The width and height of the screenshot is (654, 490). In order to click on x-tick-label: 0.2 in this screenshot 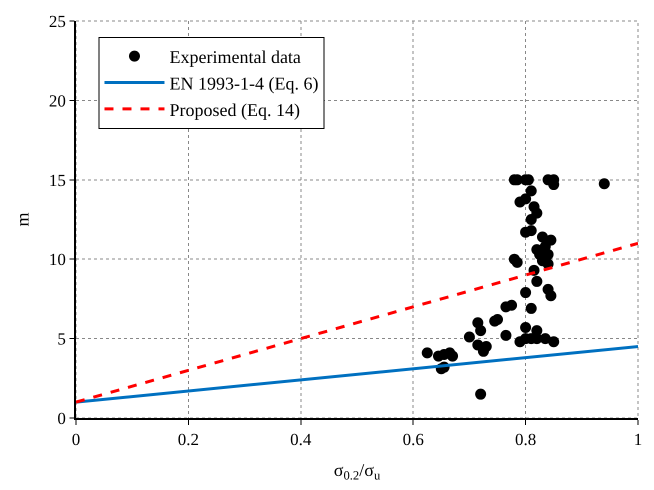, I will do `click(189, 440)`.